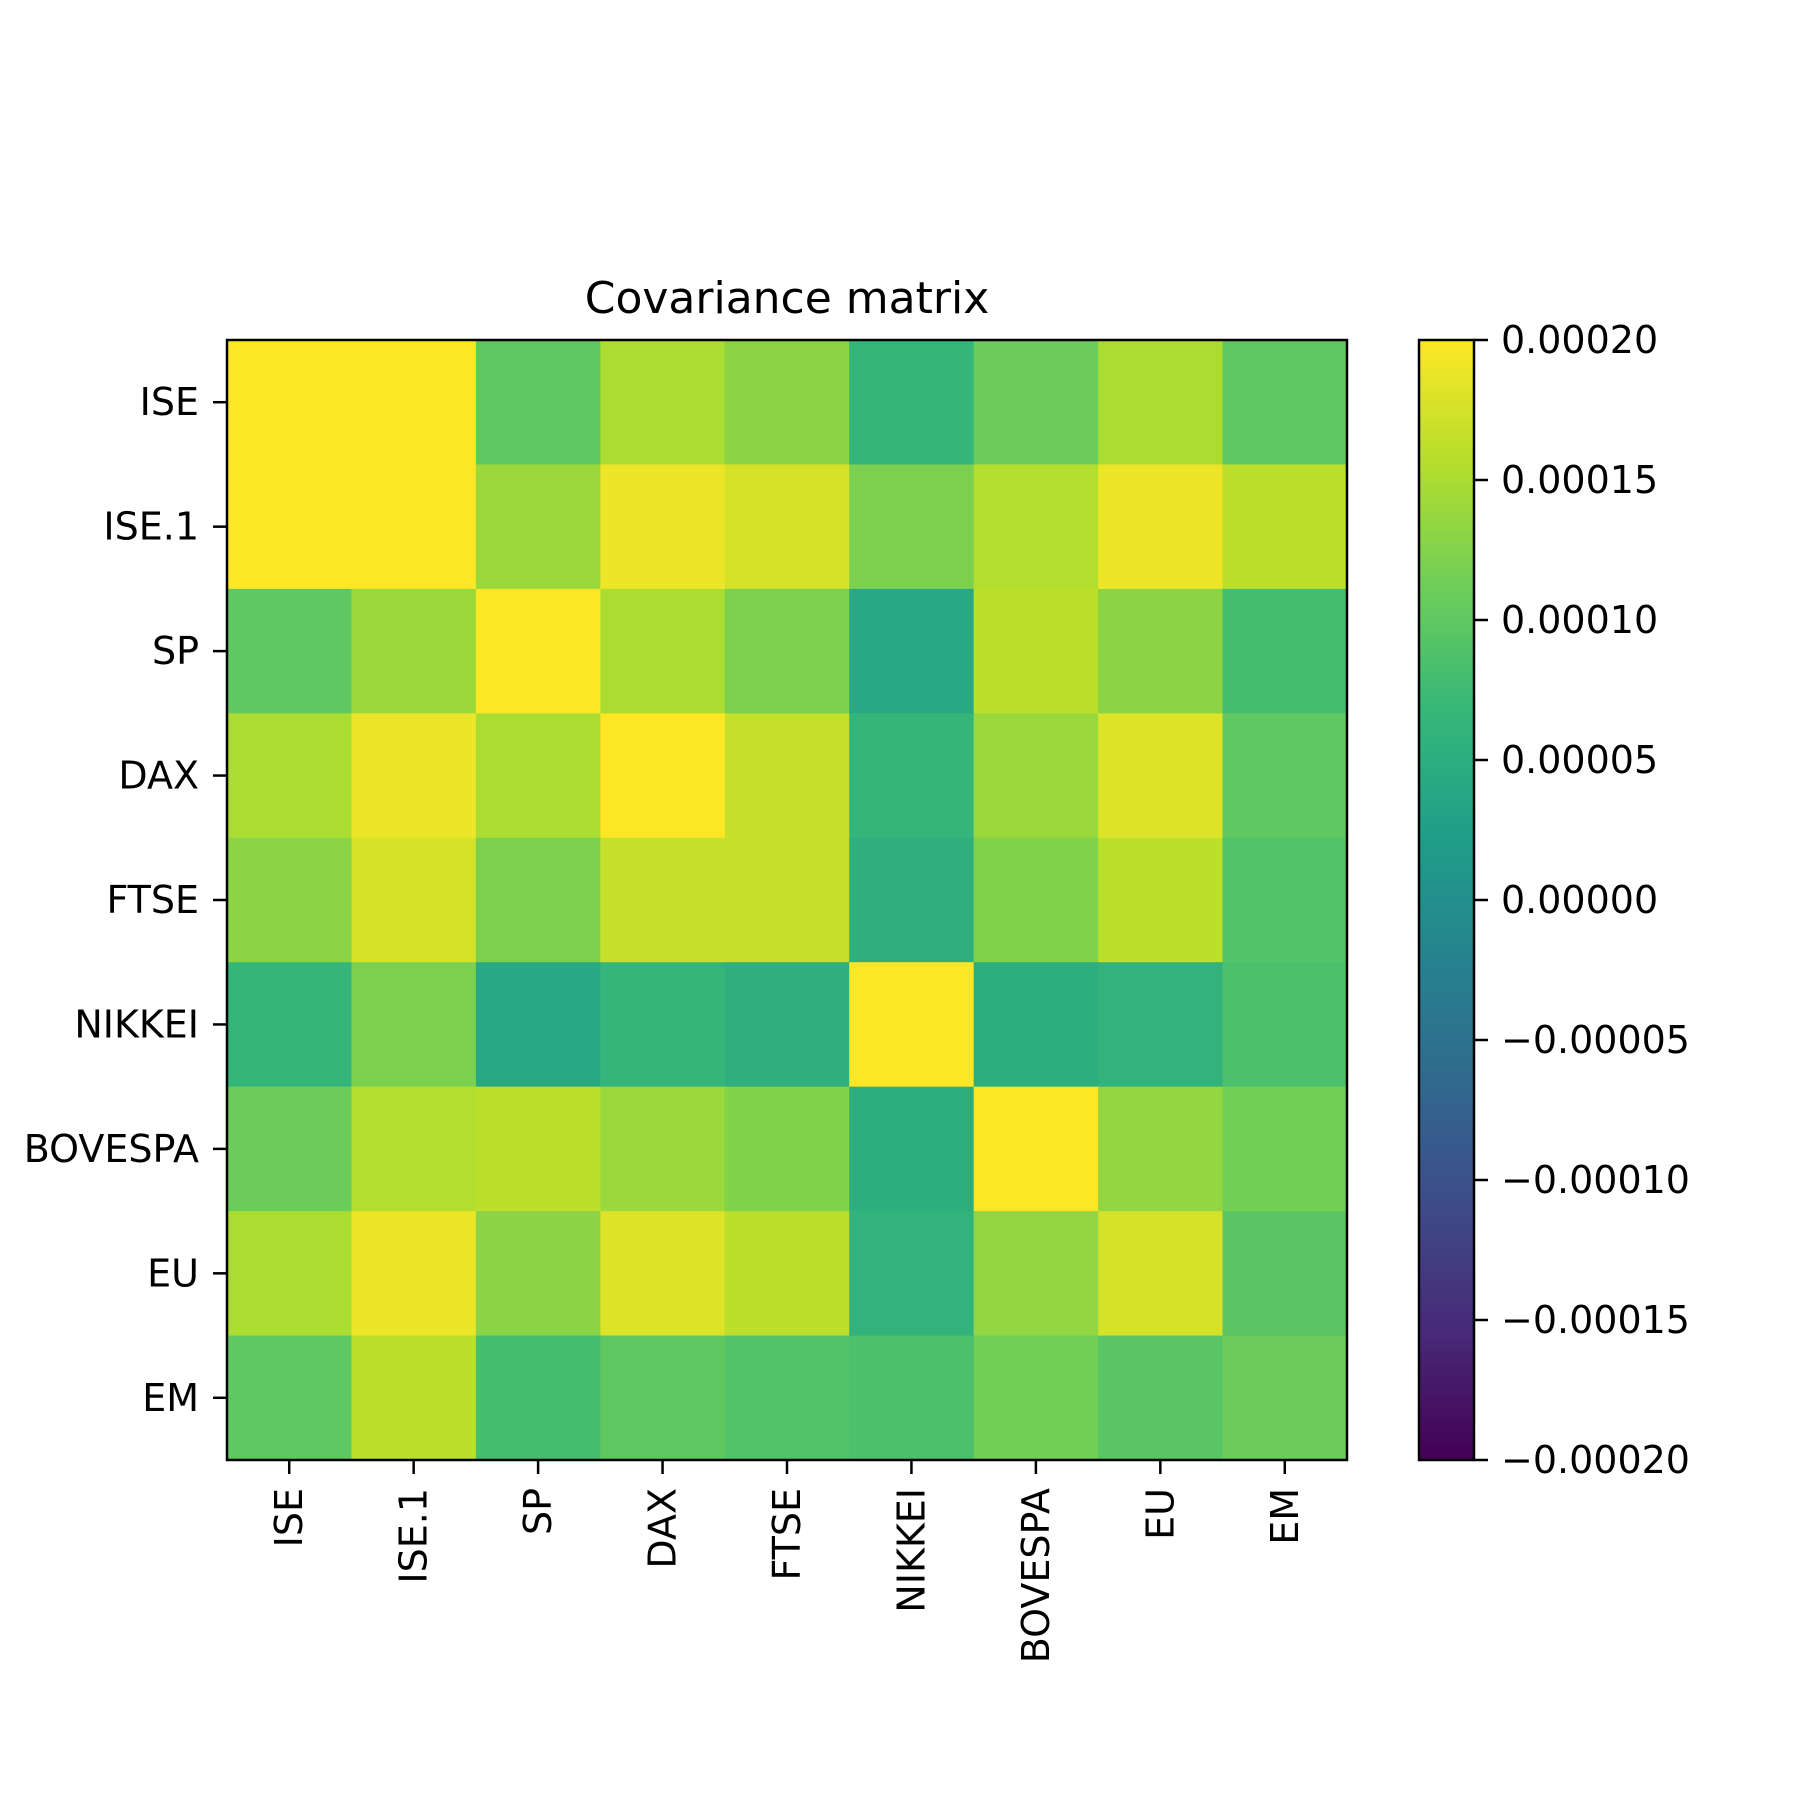 Image resolution: width=1800 pixels, height=1800 pixels. What do you see at coordinates (151, 527) in the screenshot?
I see `y-tick-label: ISE.1` at bounding box center [151, 527].